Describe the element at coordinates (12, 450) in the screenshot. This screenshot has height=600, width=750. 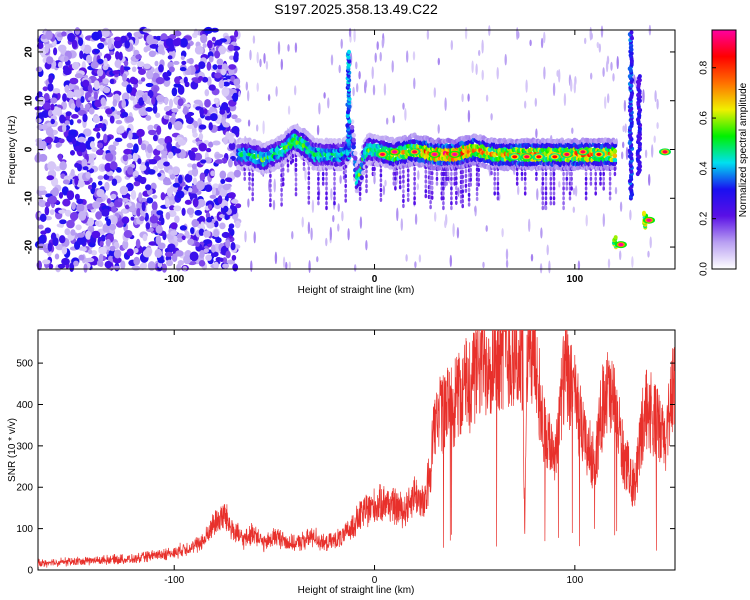
I see `snr-y-axis-label: SNR (10 * v/v)` at that location.